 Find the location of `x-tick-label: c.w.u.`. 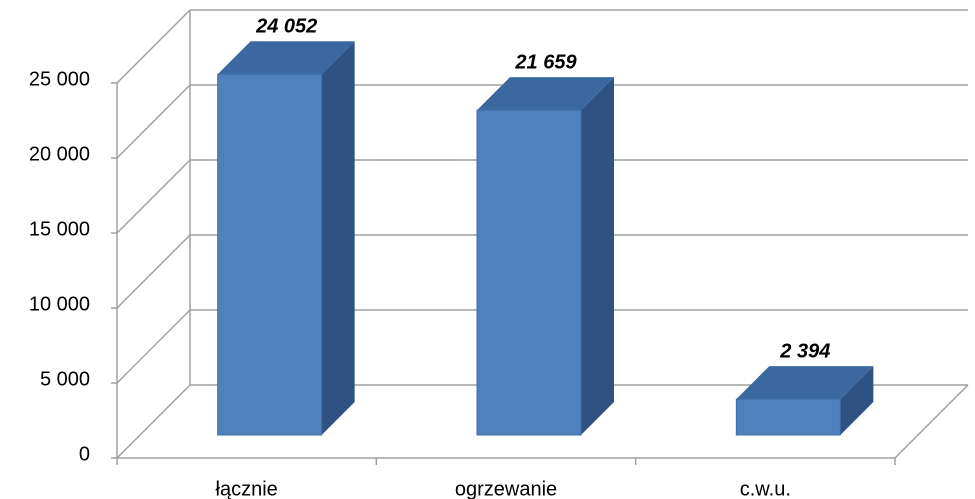

x-tick-label: c.w.u. is located at coordinates (765, 488).